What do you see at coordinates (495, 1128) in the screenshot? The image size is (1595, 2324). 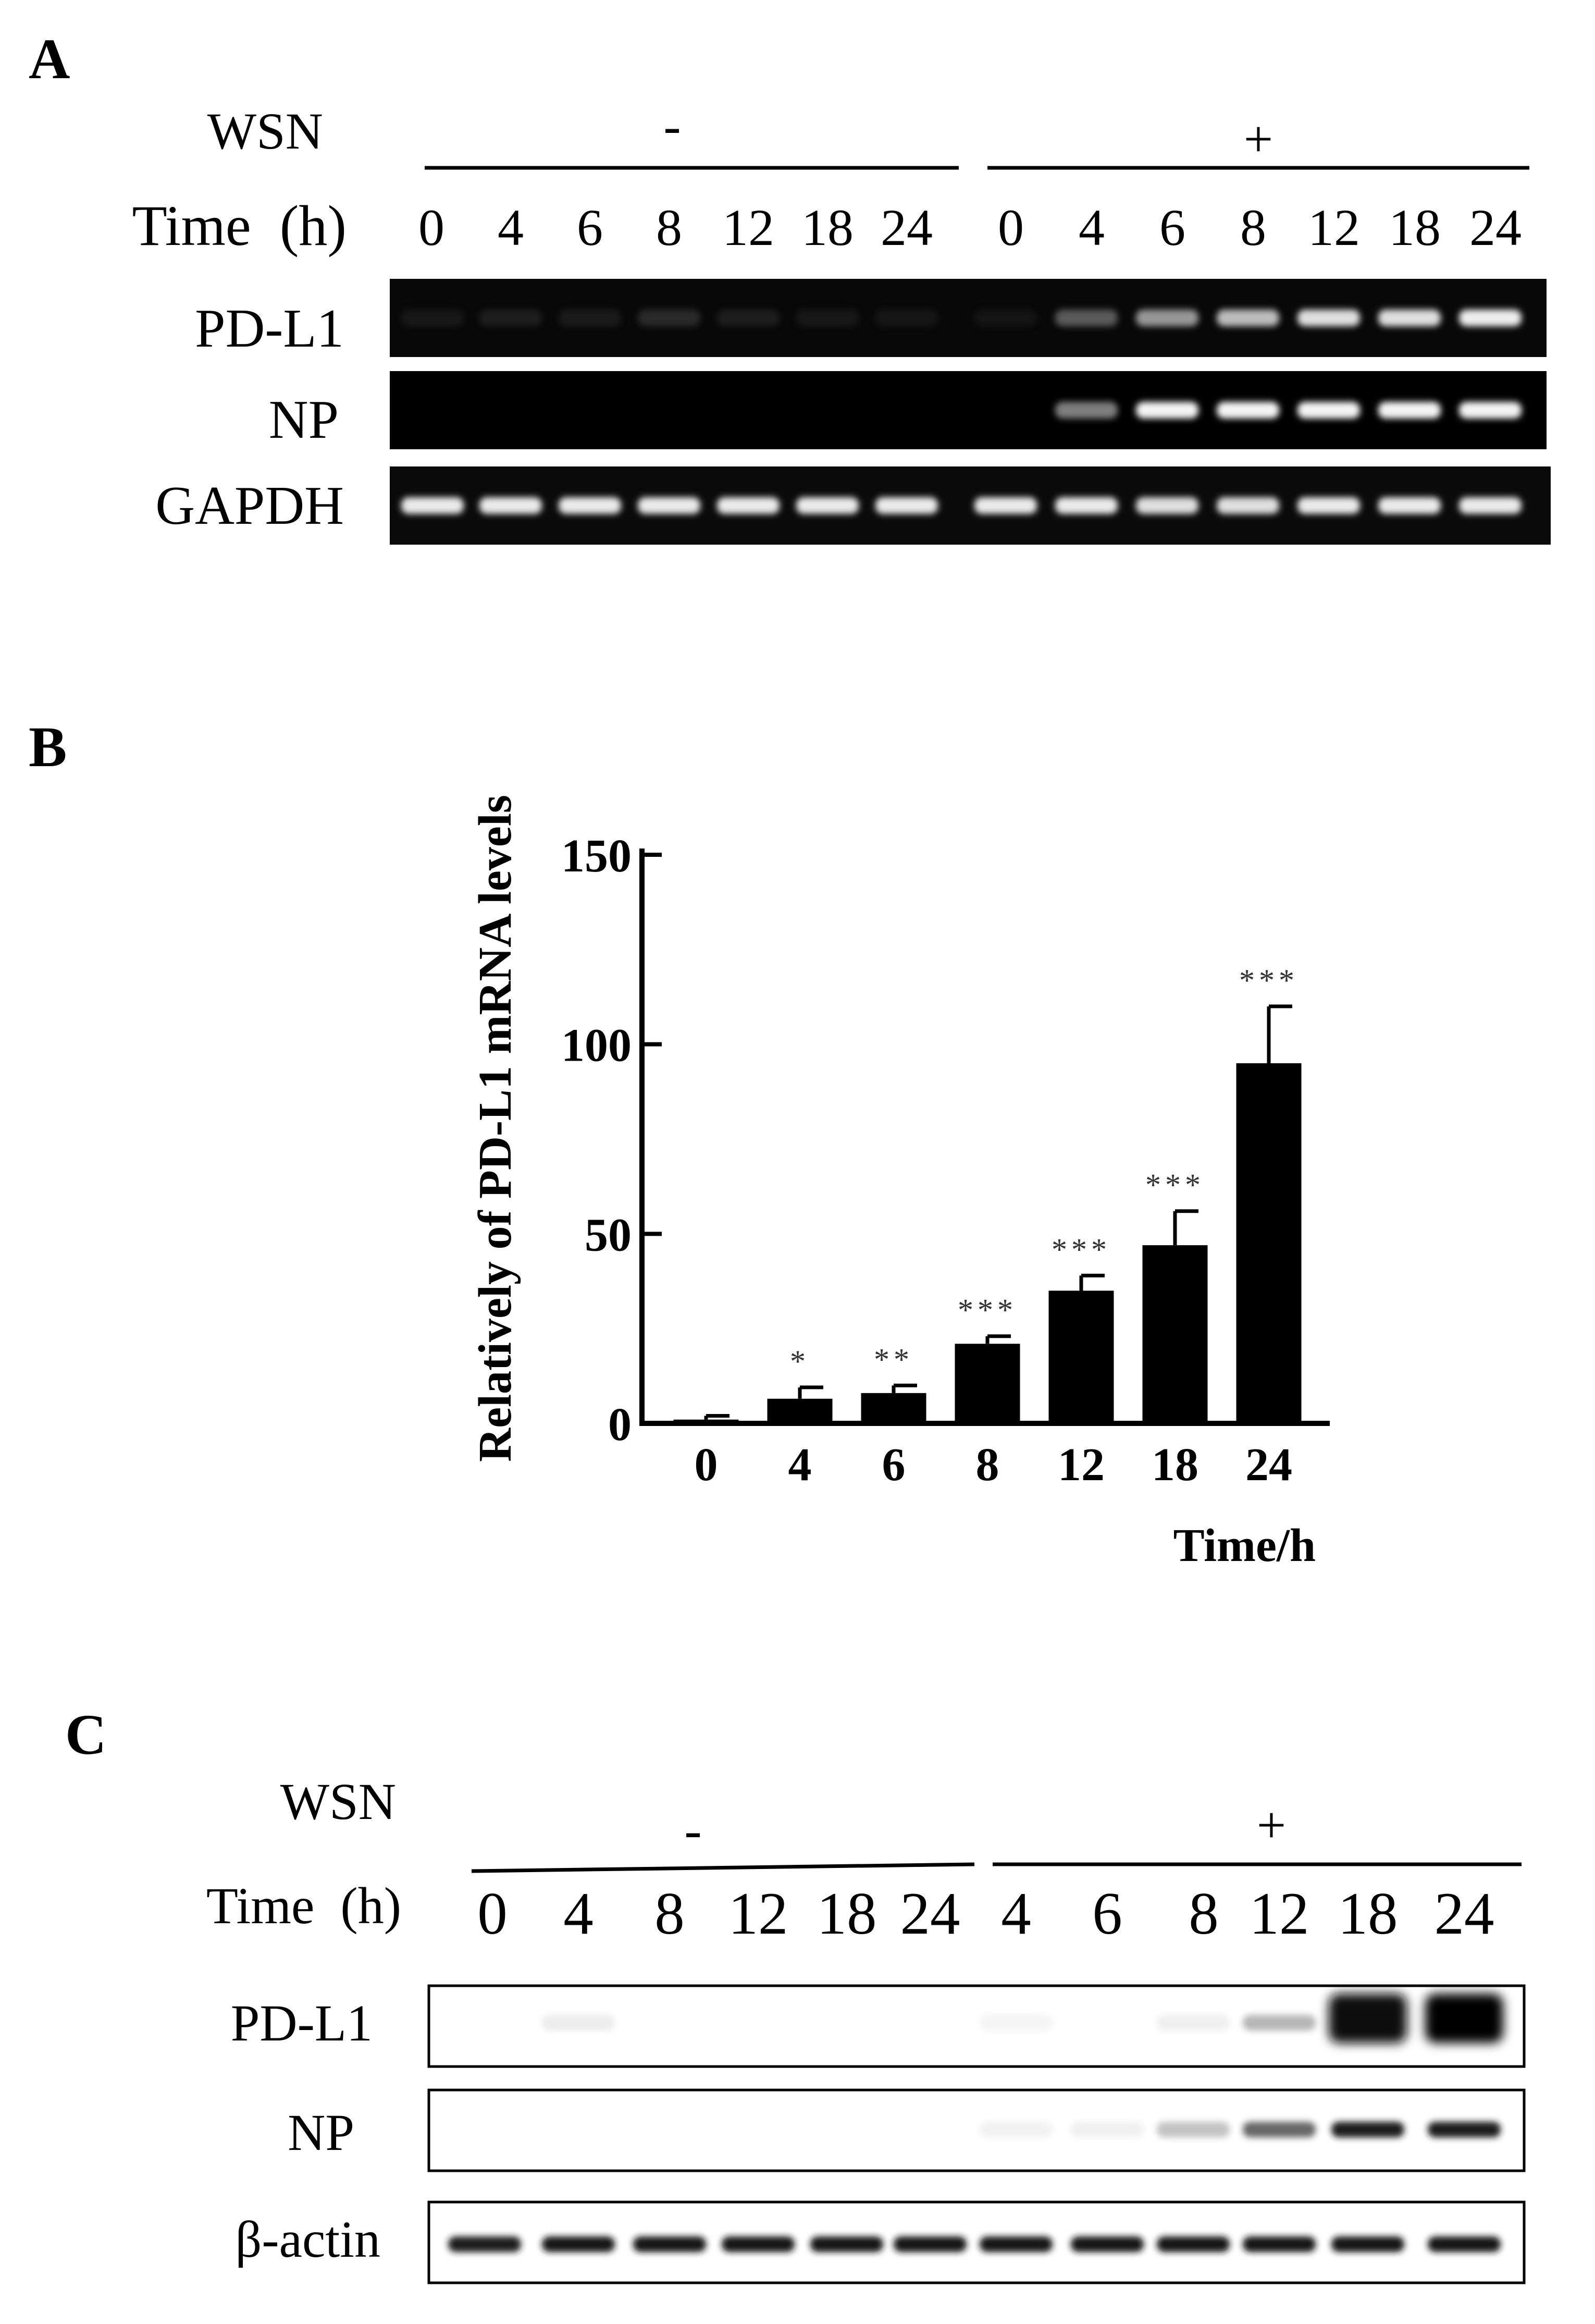 I see `chart-y-axis-label: Relatively of PD-L1 mRNA levels` at bounding box center [495, 1128].